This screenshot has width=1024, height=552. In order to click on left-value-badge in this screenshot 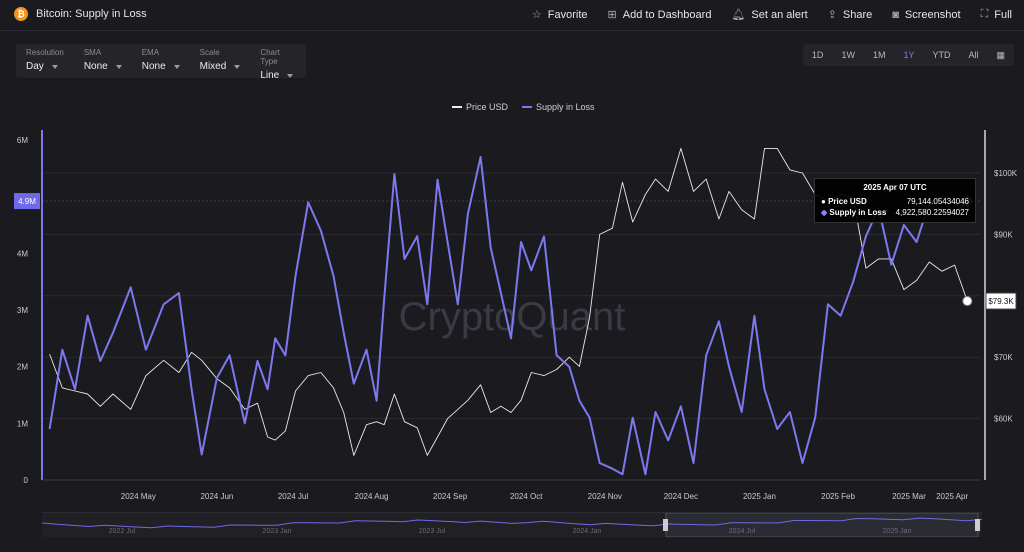, I will do `click(27, 201)`.